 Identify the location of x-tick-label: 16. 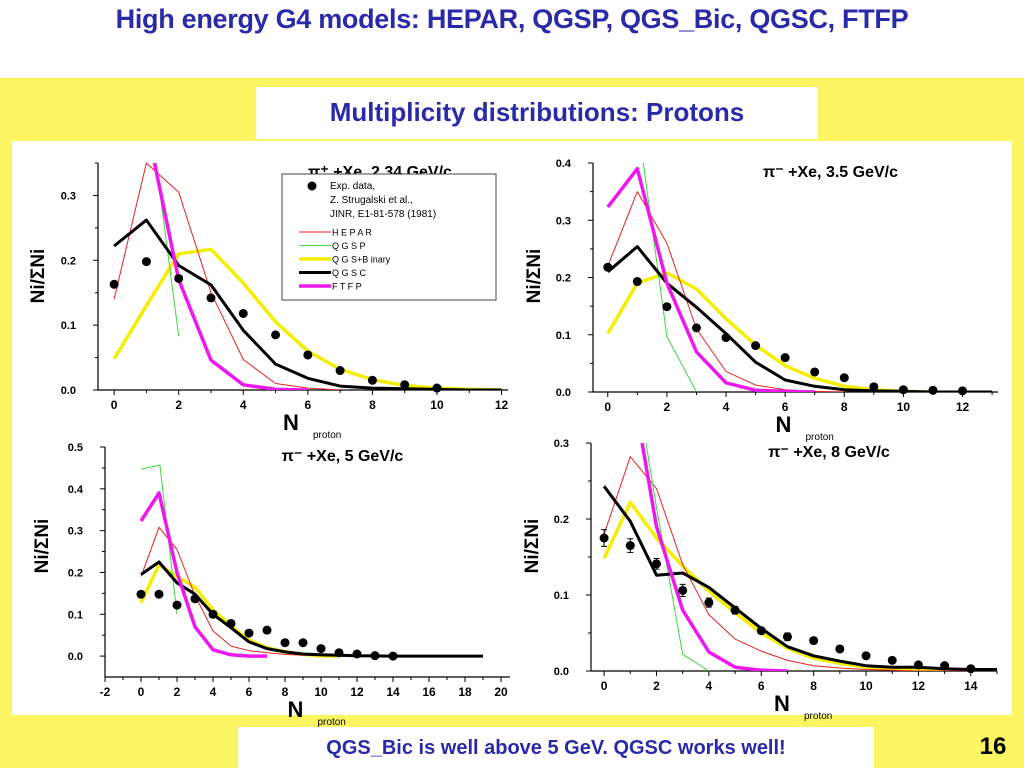
(429, 692).